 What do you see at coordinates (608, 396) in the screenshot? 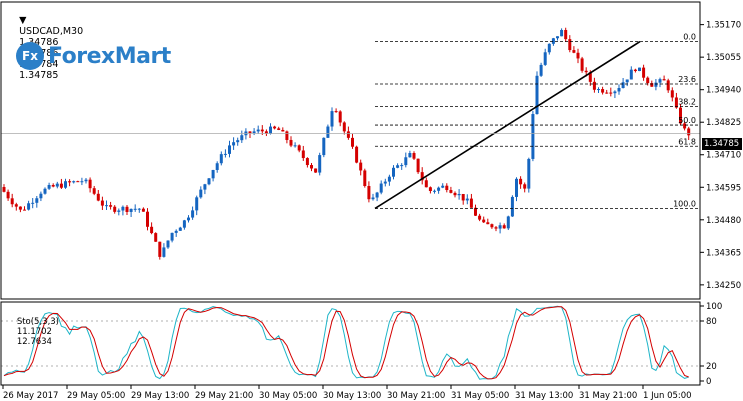
I see `time-axis-label: 31 May 21:00` at bounding box center [608, 396].